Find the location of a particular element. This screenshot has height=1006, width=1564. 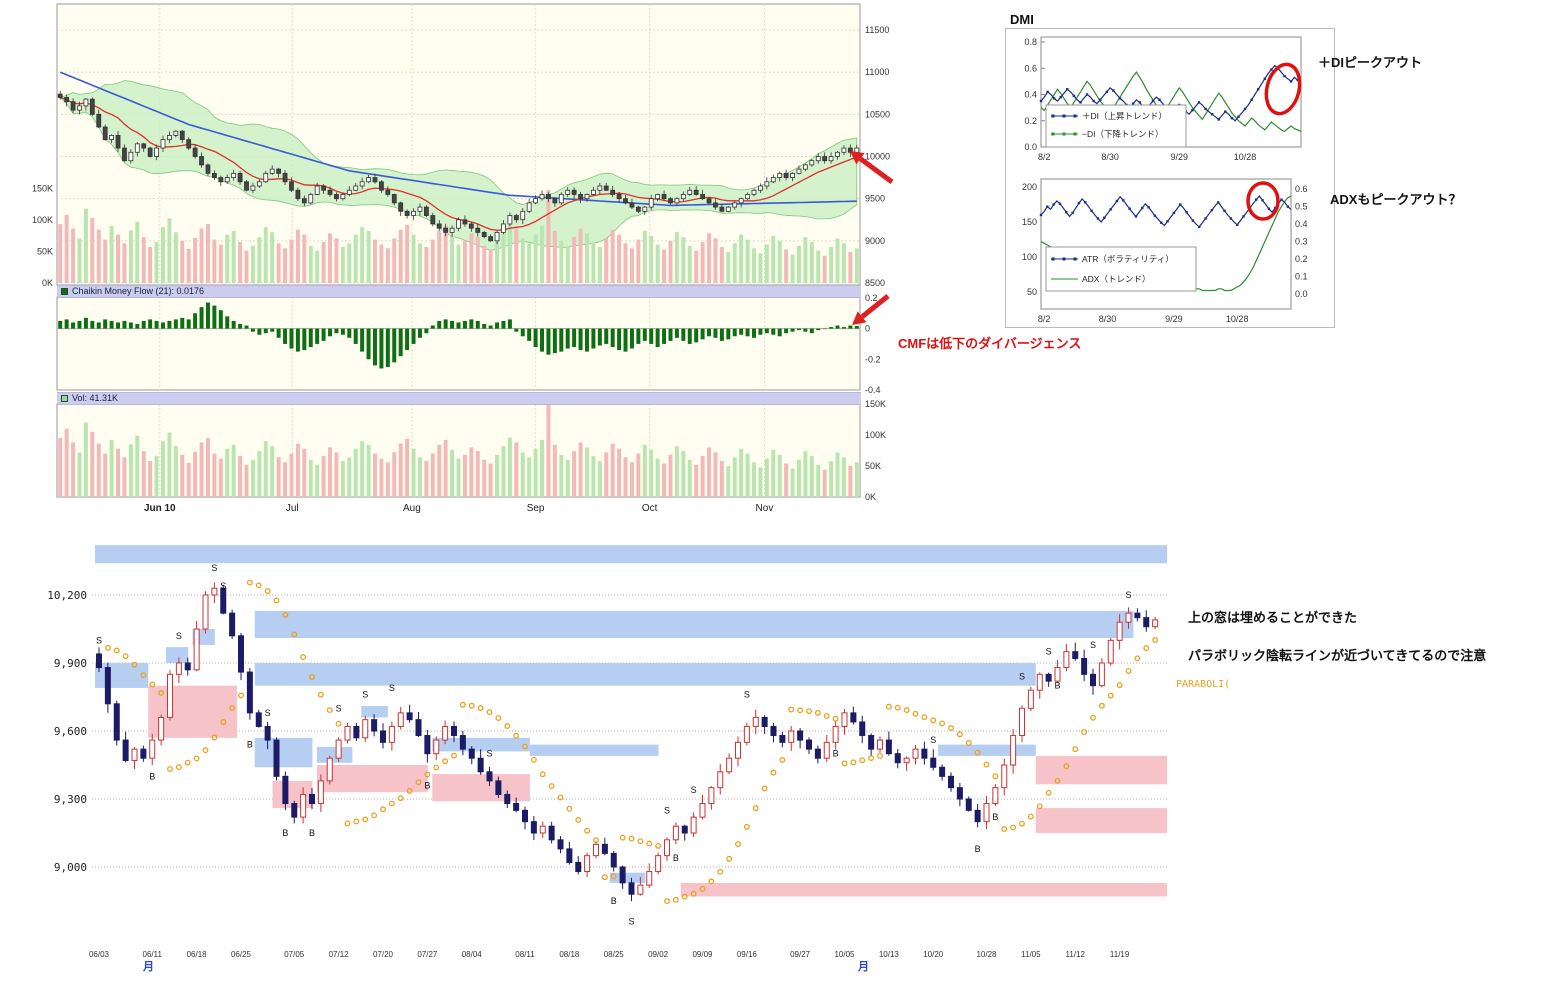

svg-text: 10000 is located at coordinates (877, 157).